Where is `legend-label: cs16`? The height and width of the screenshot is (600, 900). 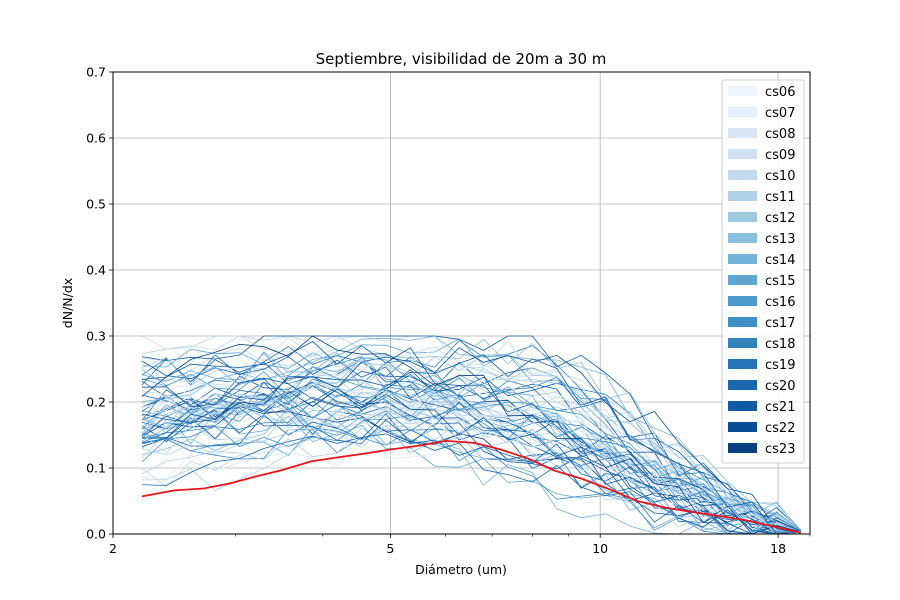 legend-label: cs16 is located at coordinates (780, 302).